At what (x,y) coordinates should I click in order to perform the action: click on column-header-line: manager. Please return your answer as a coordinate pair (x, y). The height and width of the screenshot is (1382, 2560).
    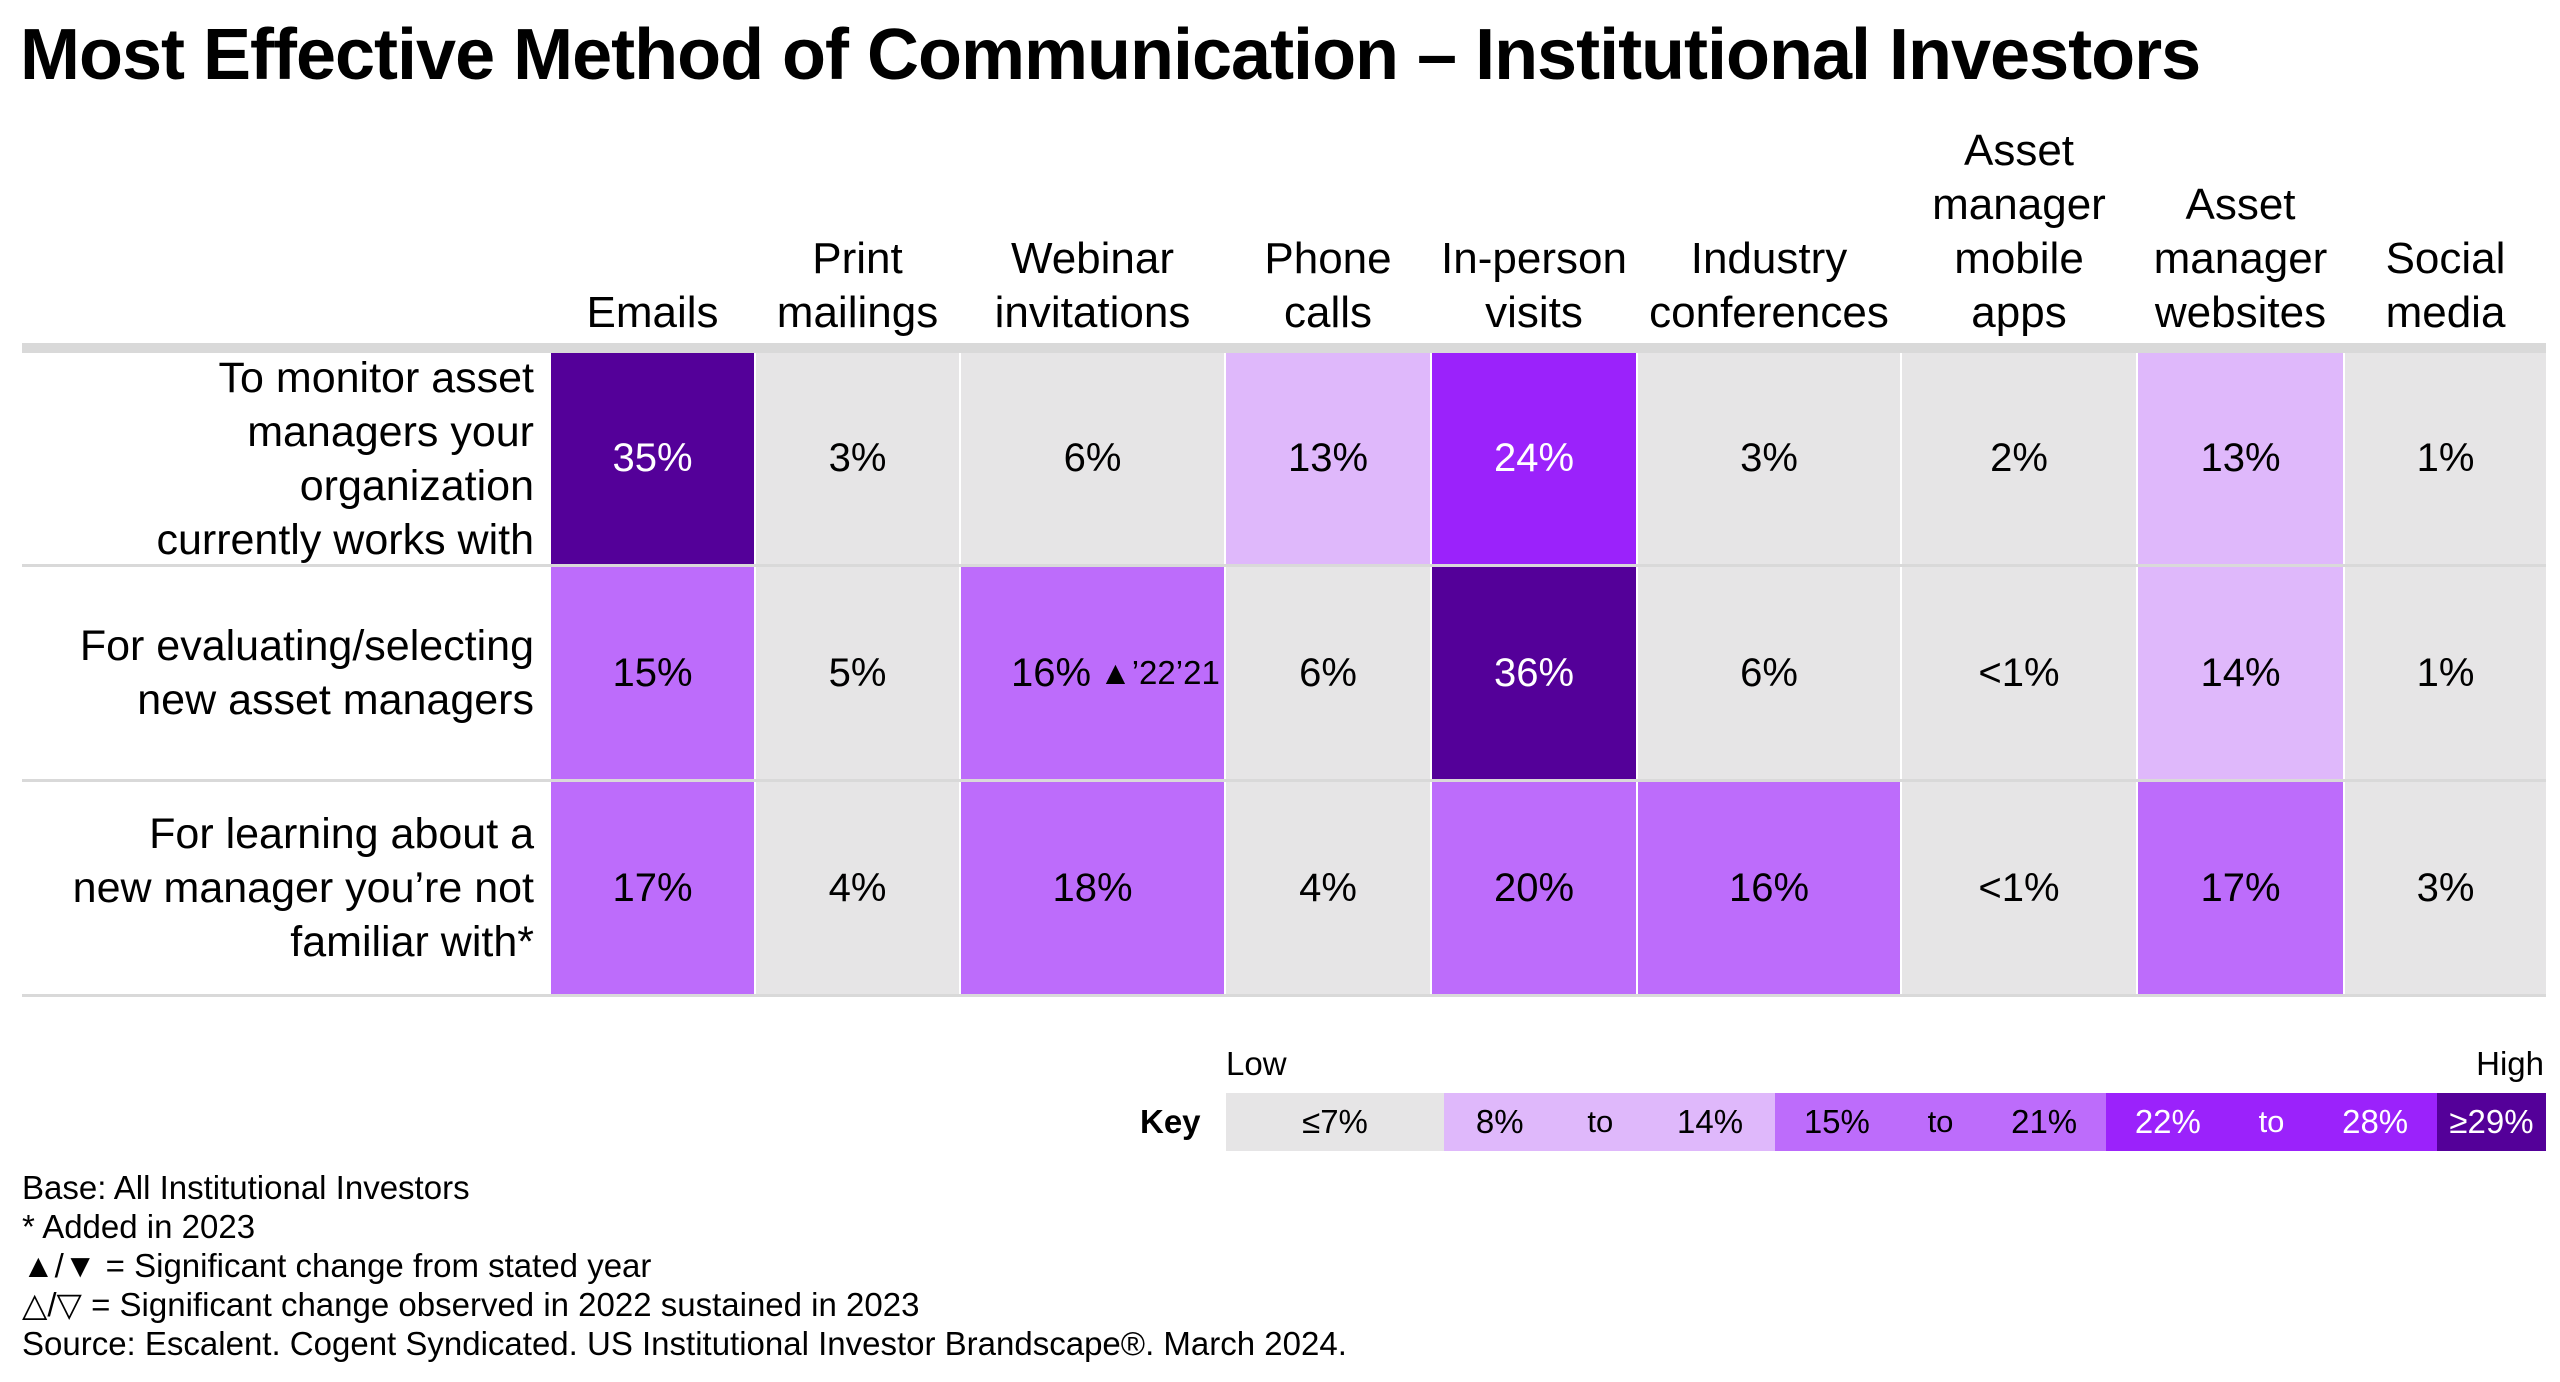
    Looking at the image, I should click on (2019, 204).